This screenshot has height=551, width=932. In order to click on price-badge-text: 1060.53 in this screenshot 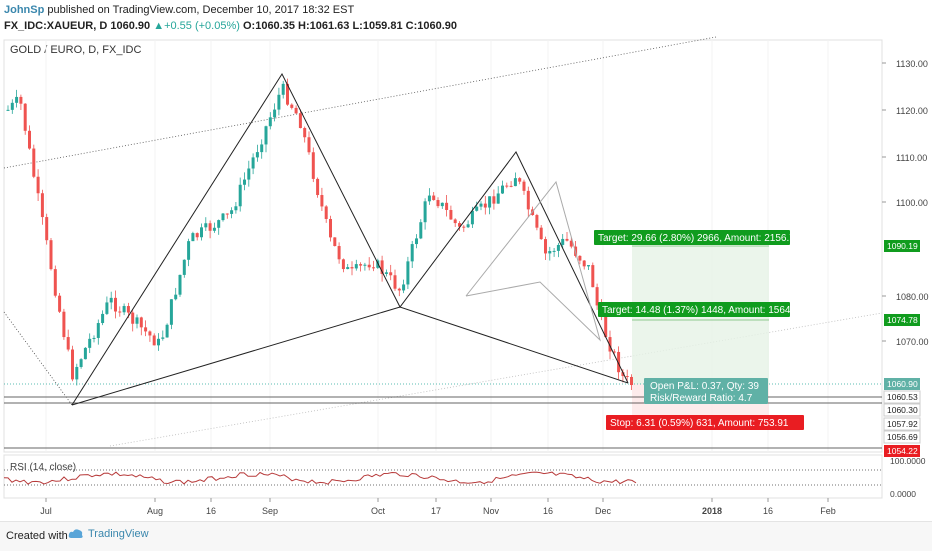, I will do `click(902, 397)`.